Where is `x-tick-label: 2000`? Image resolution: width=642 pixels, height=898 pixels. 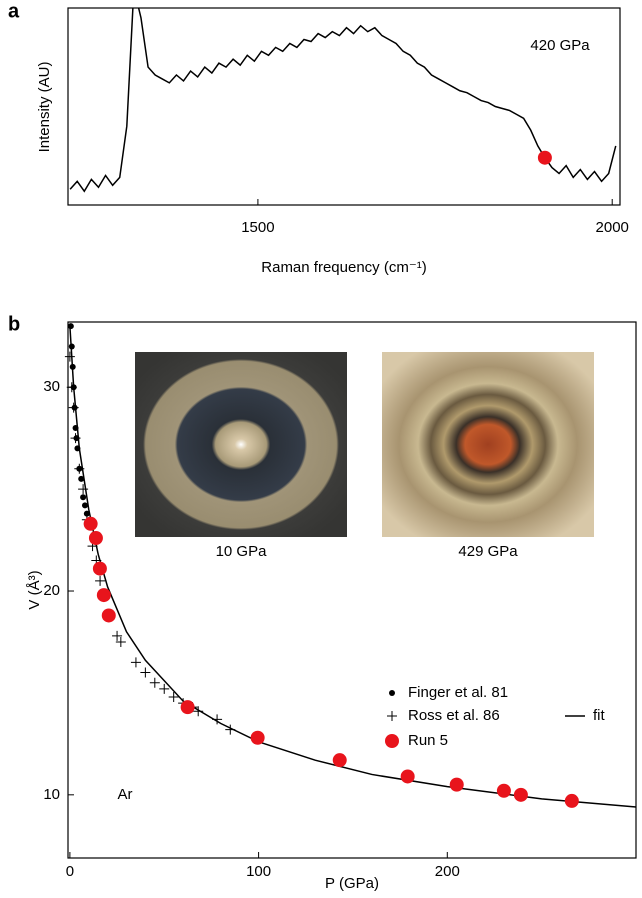
x-tick-label: 2000 is located at coordinates (612, 227).